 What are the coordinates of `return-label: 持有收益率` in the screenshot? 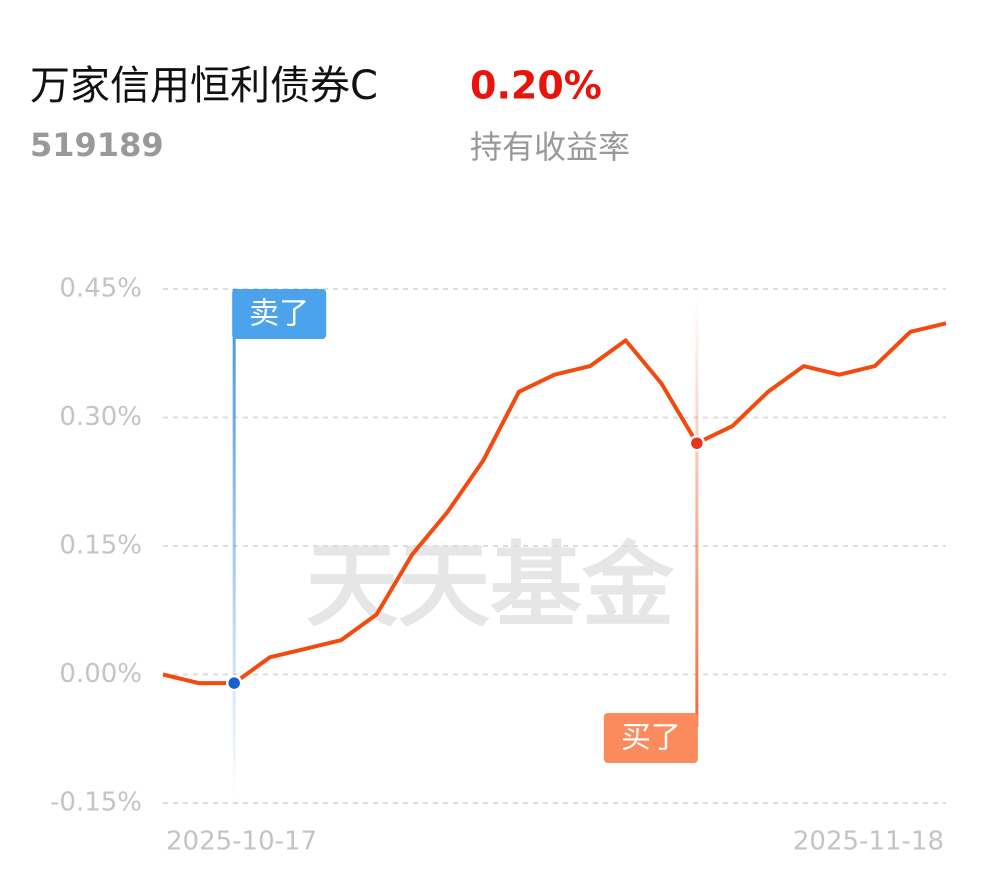 It's located at (550, 147).